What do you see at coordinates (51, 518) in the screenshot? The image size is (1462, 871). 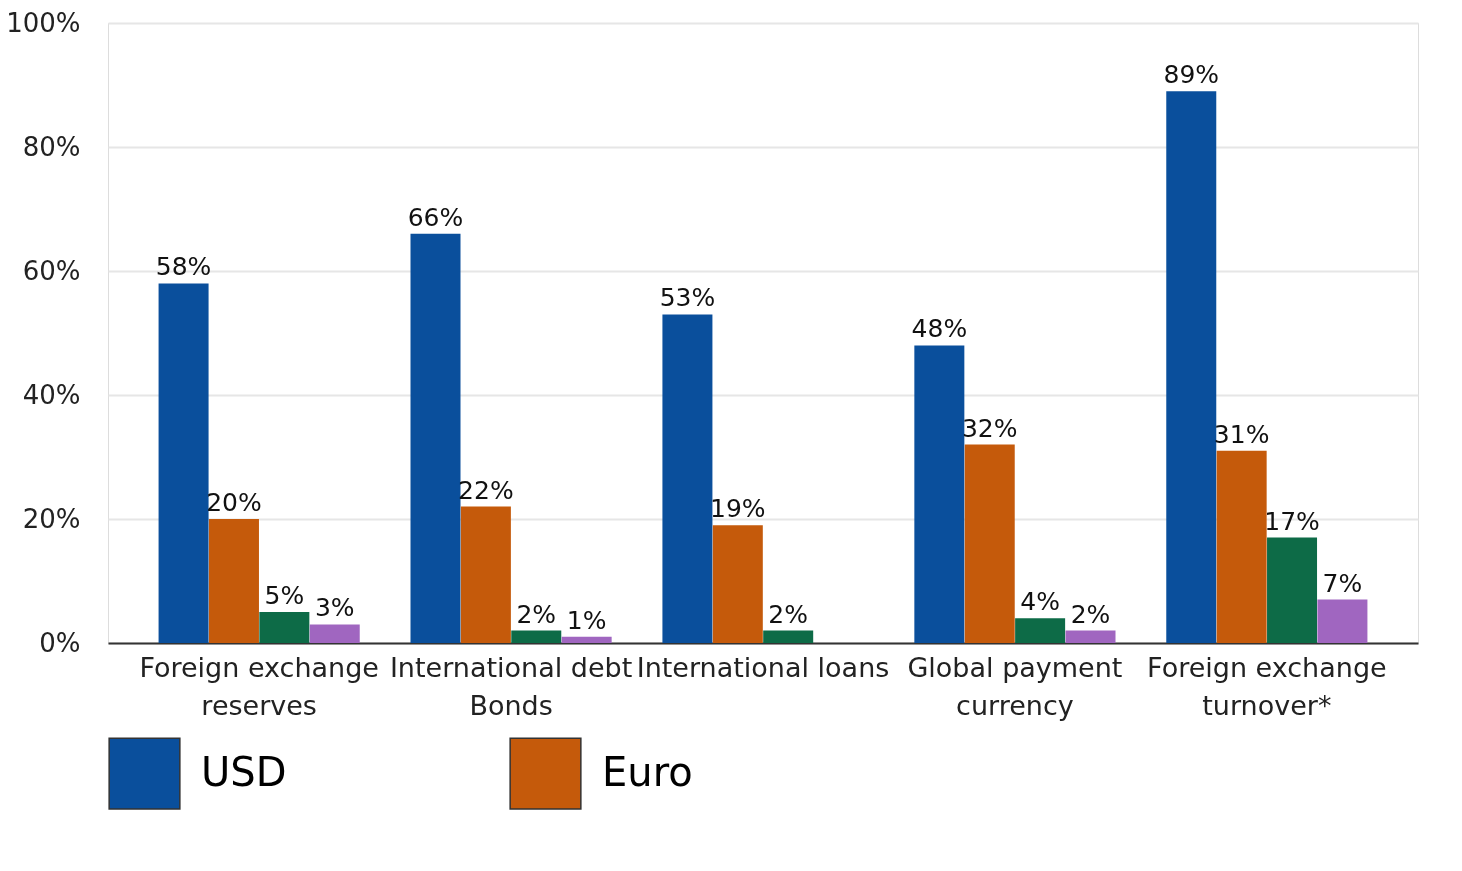 I see `y-tick-label: 20%` at bounding box center [51, 518].